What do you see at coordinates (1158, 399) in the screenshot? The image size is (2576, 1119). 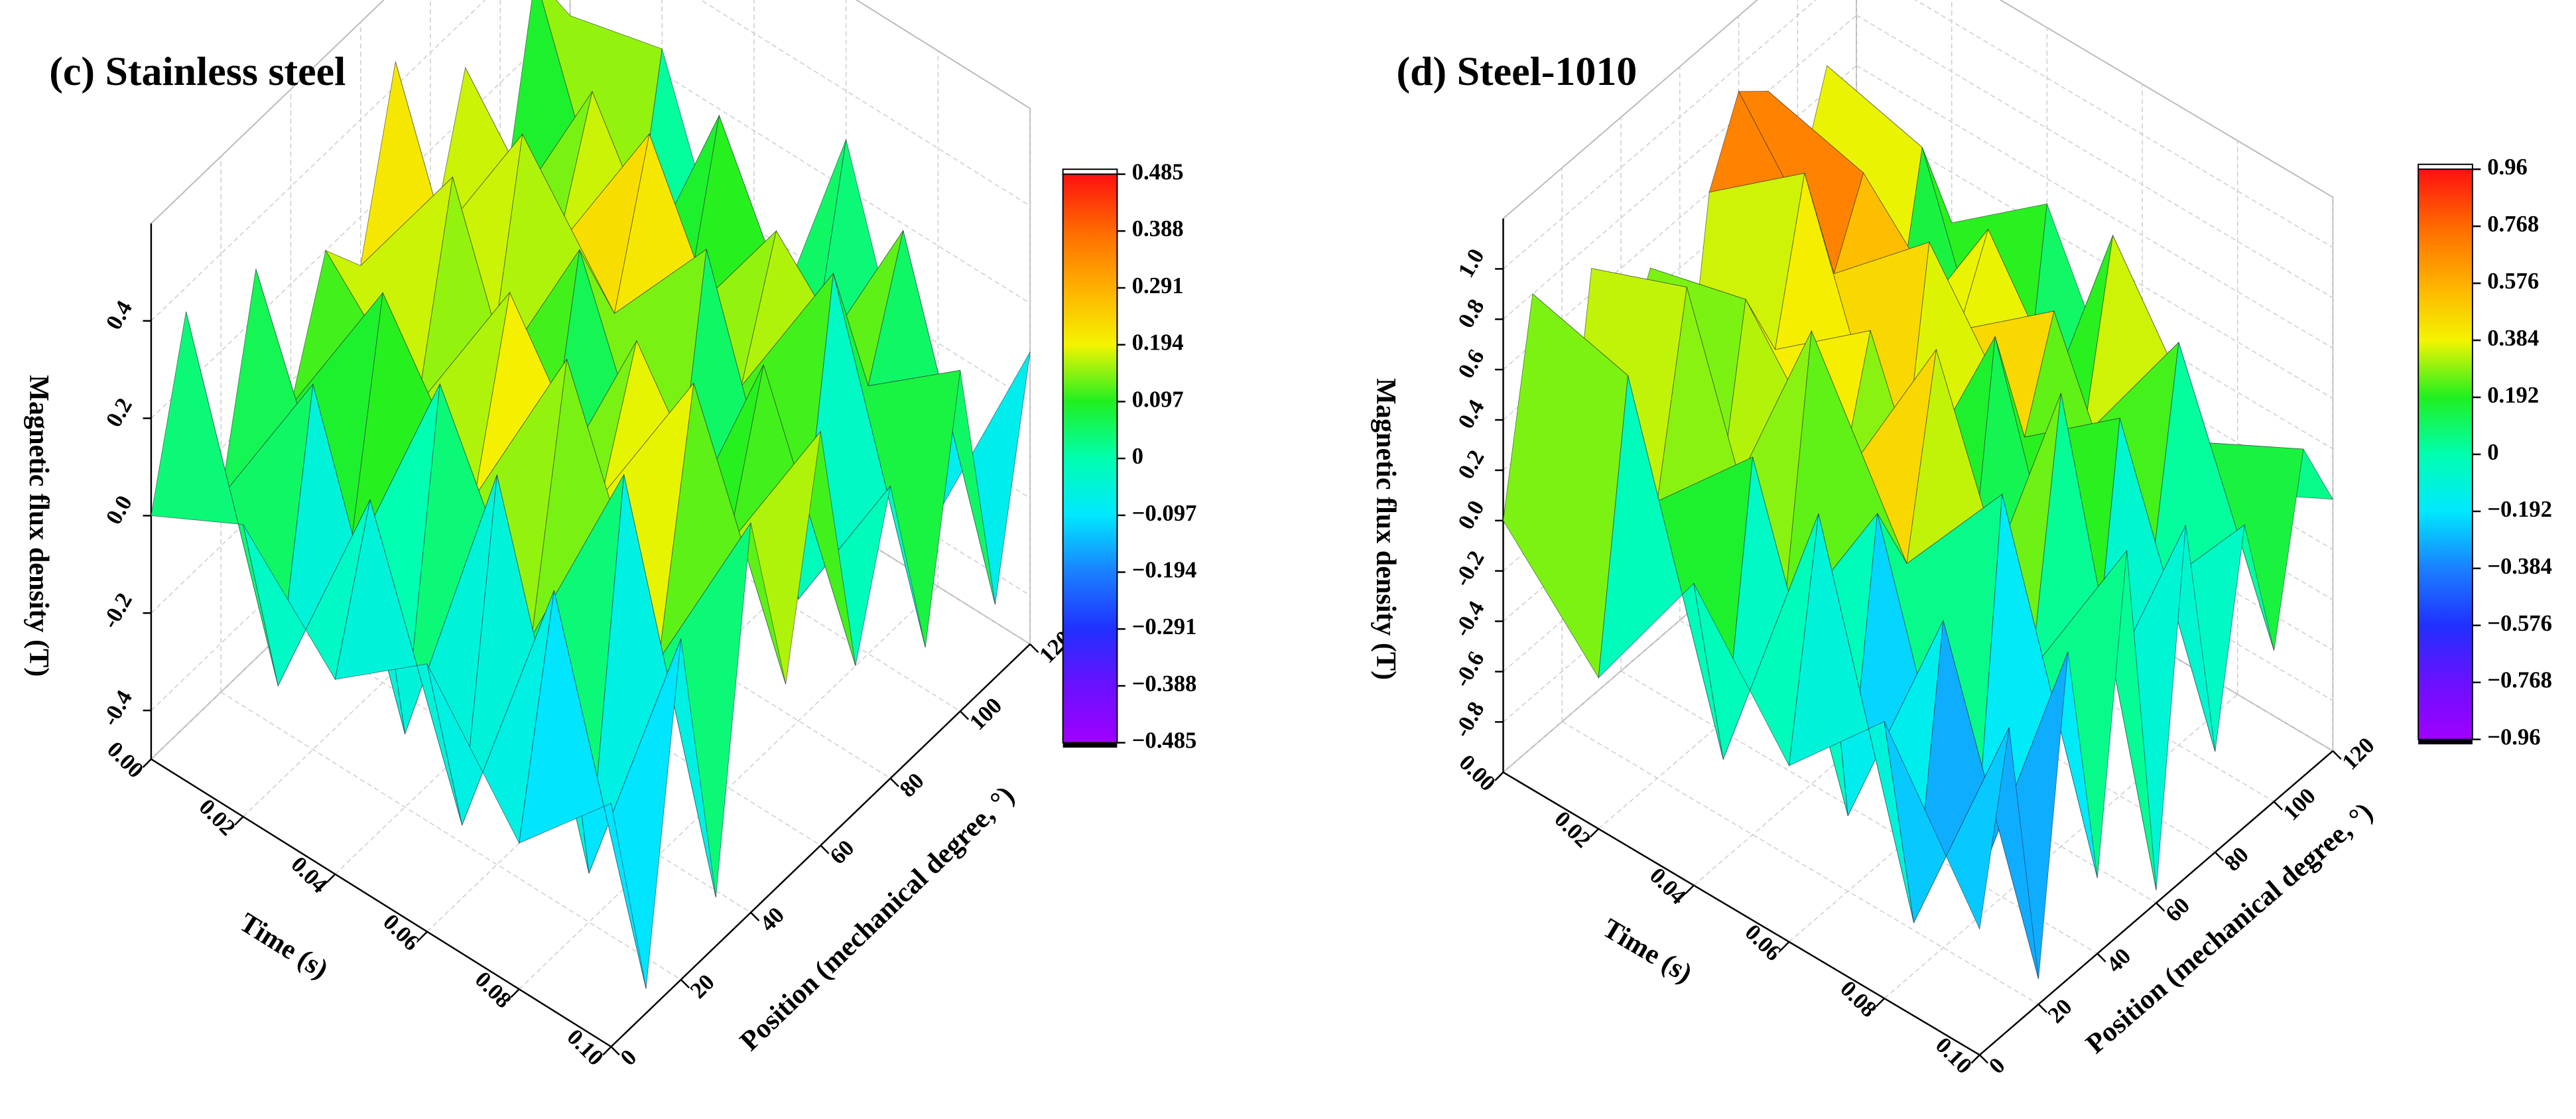 I see `colorbar-tick-label: 0.097` at bounding box center [1158, 399].